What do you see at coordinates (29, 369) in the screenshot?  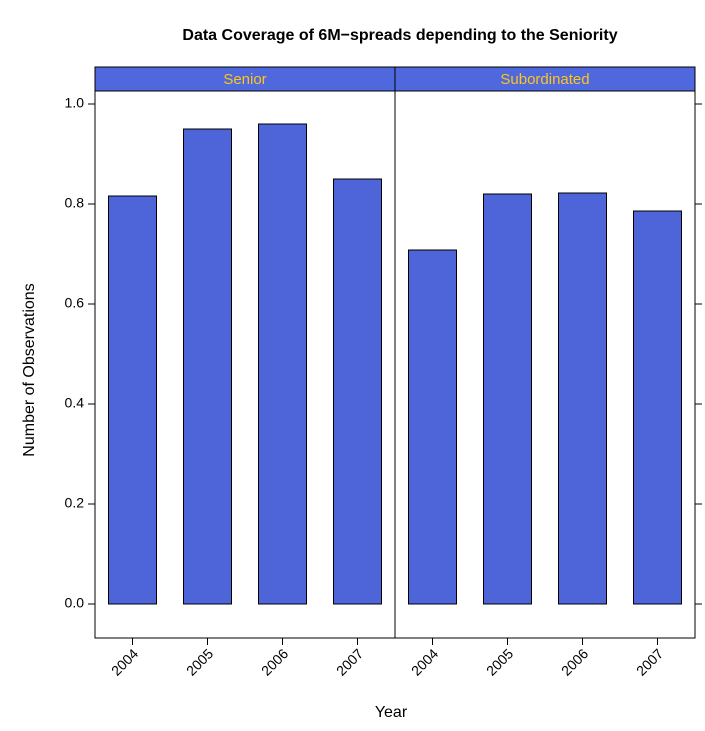 I see `y-axis-label: Number of Observations` at bounding box center [29, 369].